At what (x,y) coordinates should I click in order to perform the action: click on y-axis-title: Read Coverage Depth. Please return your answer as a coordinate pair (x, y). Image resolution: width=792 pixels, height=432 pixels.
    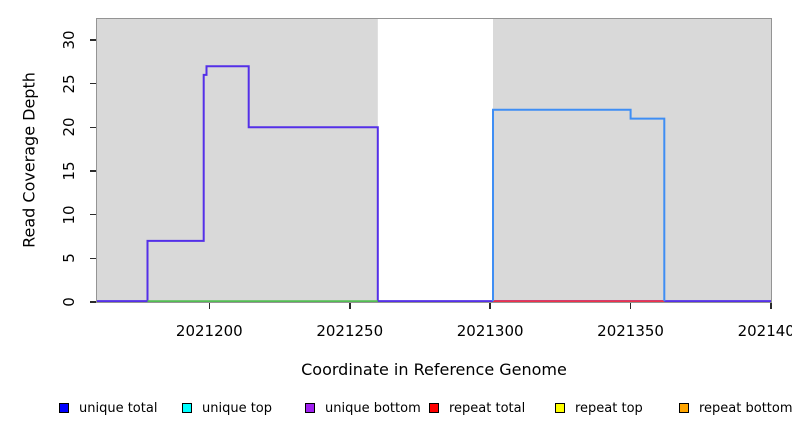
    Looking at the image, I should click on (29, 160).